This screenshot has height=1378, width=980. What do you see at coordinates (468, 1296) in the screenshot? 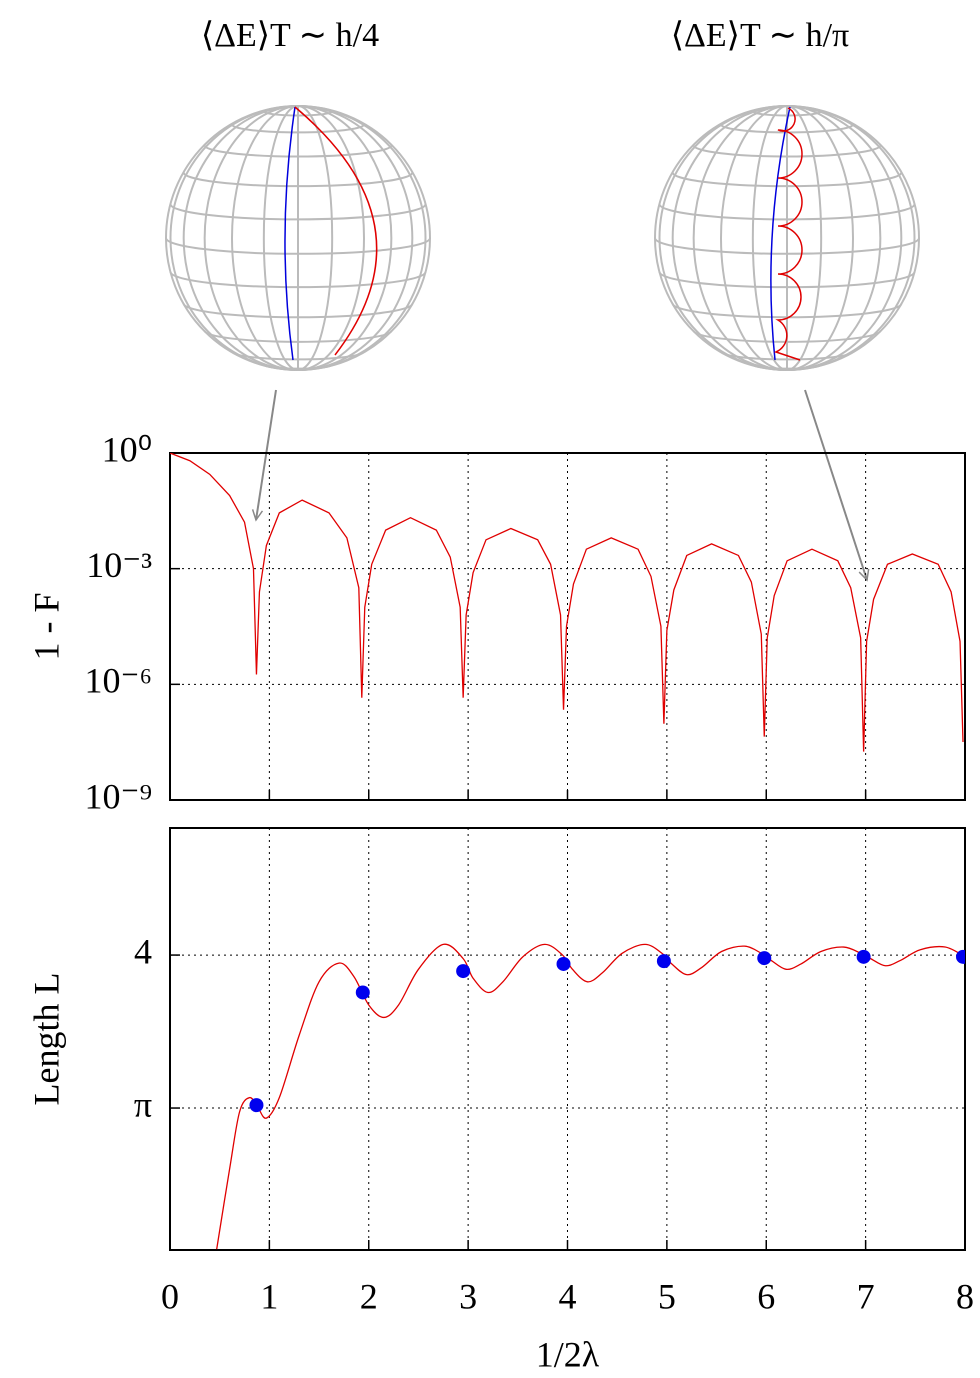
I see `x-tick-label: 3` at bounding box center [468, 1296].